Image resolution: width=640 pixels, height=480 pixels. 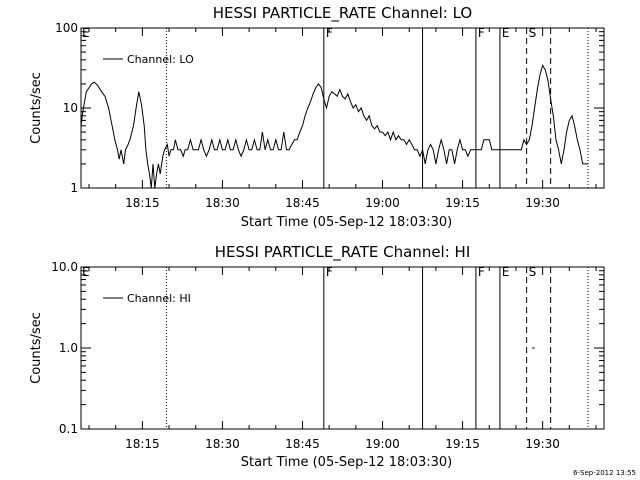 What do you see at coordinates (68, 348) in the screenshot?
I see `y-tick-label: 1.0` at bounding box center [68, 348].